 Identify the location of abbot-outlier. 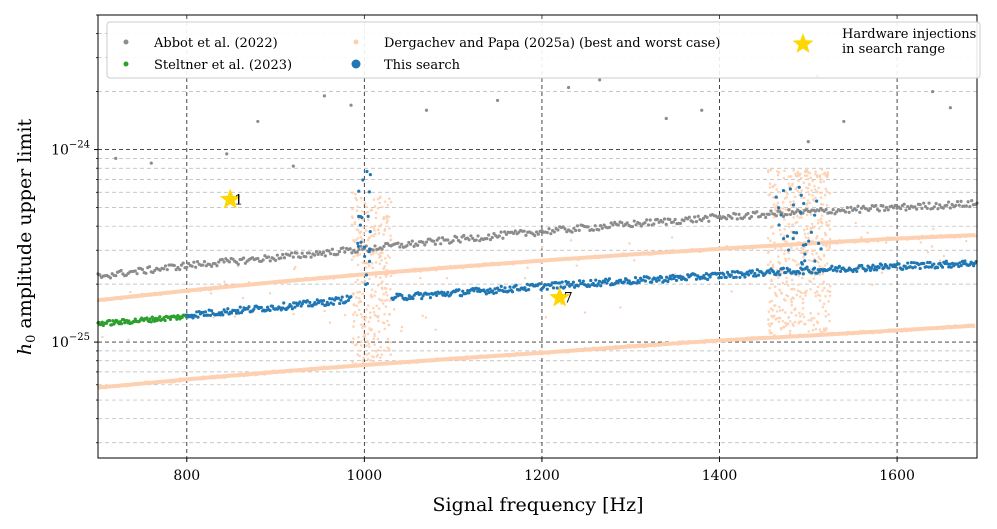
(151, 163).